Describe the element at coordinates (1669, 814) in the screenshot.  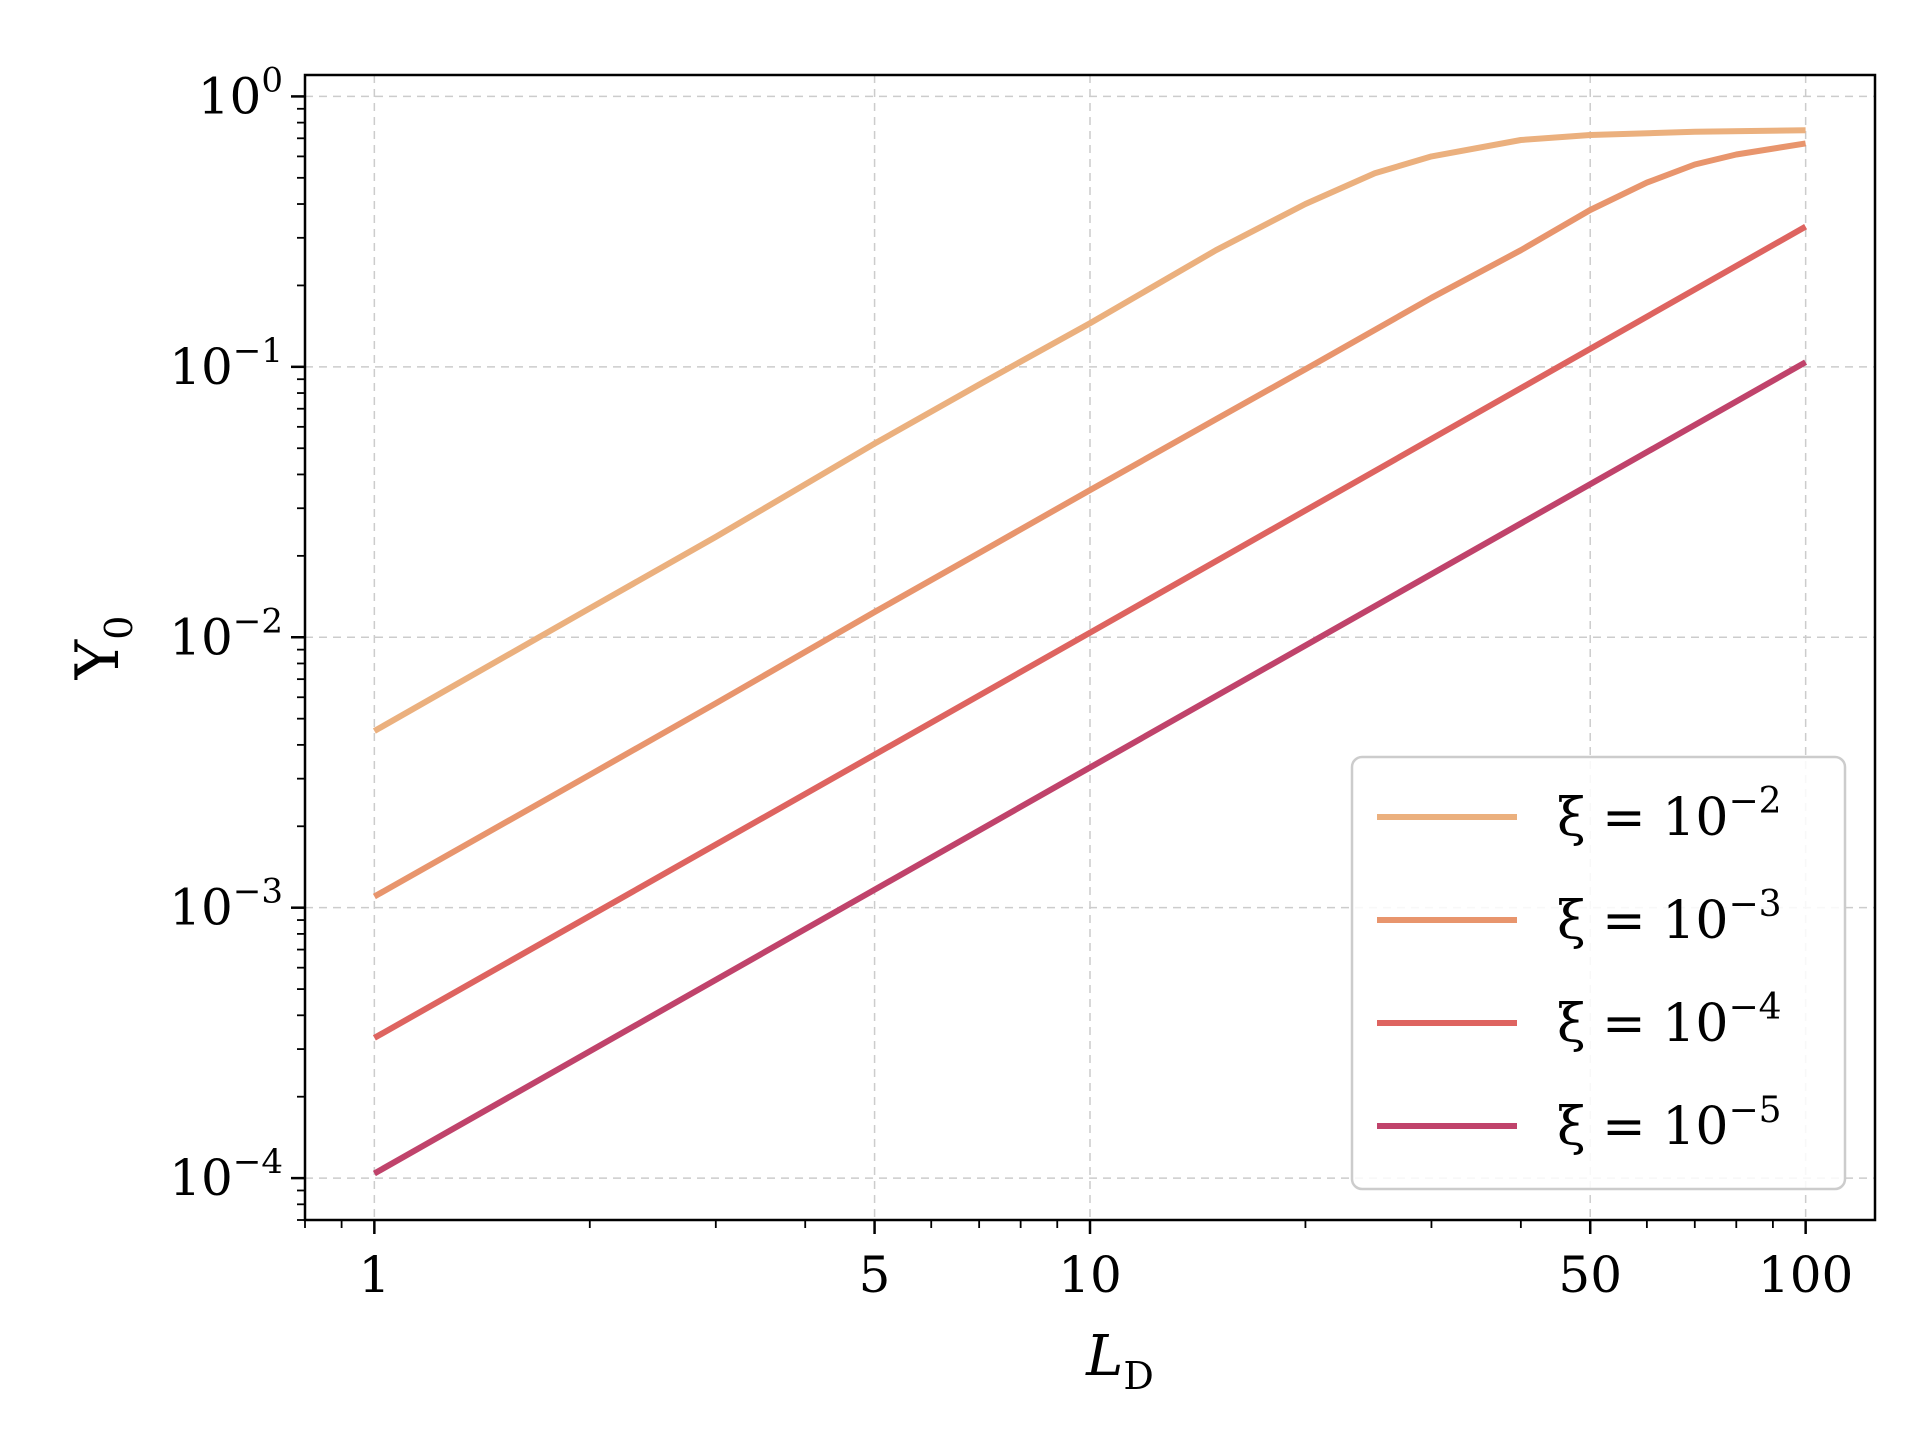
I see `legend-label-1: ξ = 10−2` at that location.